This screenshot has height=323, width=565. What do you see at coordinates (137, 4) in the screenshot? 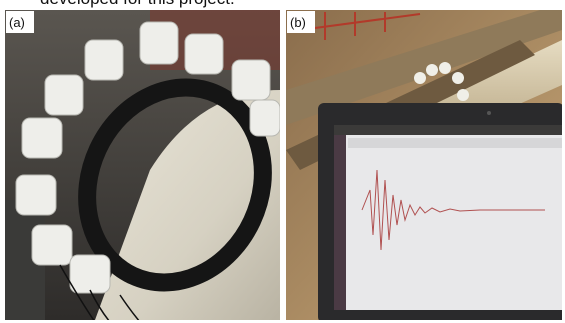
I see `caption-fragment: developed for this project.` at bounding box center [137, 4].